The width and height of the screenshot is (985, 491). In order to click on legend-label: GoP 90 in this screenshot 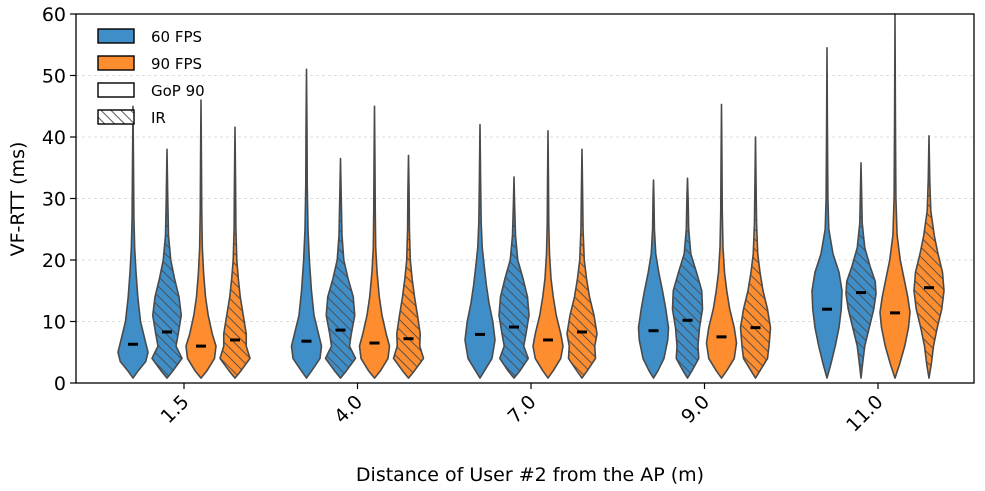, I will do `click(178, 91)`.